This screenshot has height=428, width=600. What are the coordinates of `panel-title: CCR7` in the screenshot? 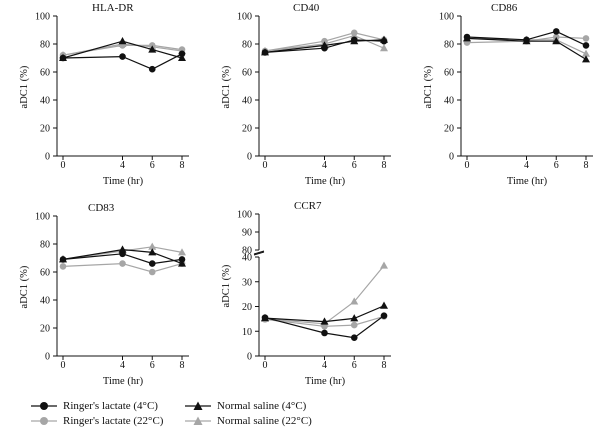 It's located at (308, 206).